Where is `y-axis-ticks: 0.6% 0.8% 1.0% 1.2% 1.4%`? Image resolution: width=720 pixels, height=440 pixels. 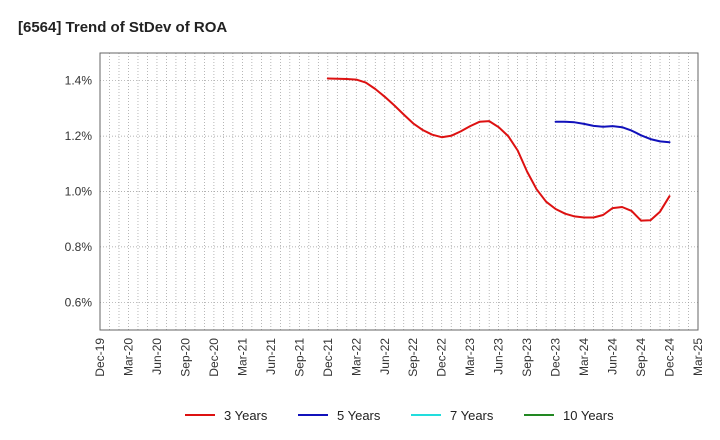 y-axis-ticks: 0.6% 0.8% 1.0% 1.2% 1.4% is located at coordinates (79, 192).